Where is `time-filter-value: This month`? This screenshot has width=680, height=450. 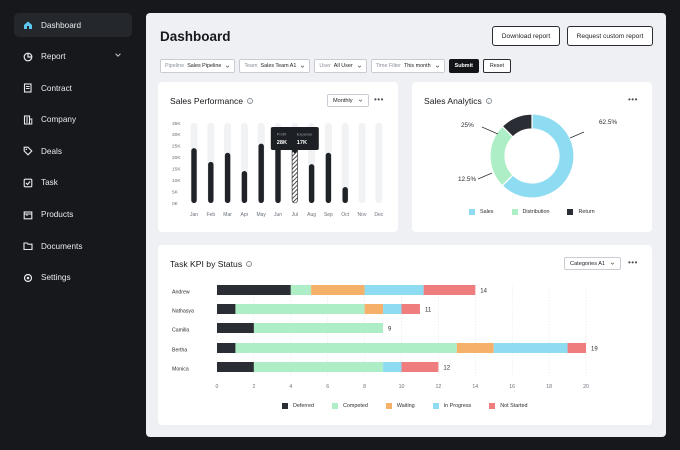 time-filter-value: This month is located at coordinates (417, 66).